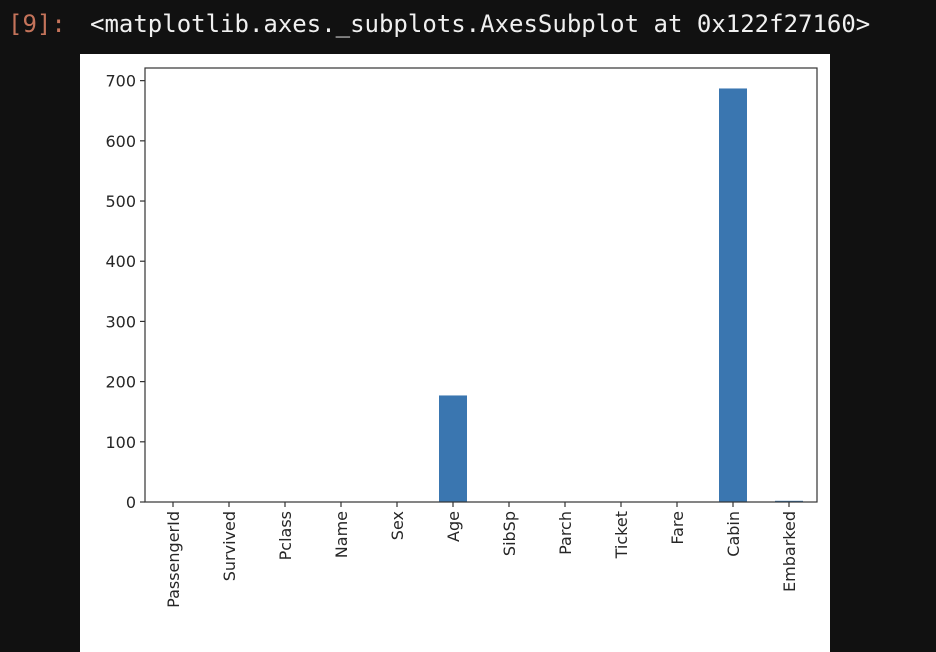  I want to click on bar-cabin, so click(733, 295).